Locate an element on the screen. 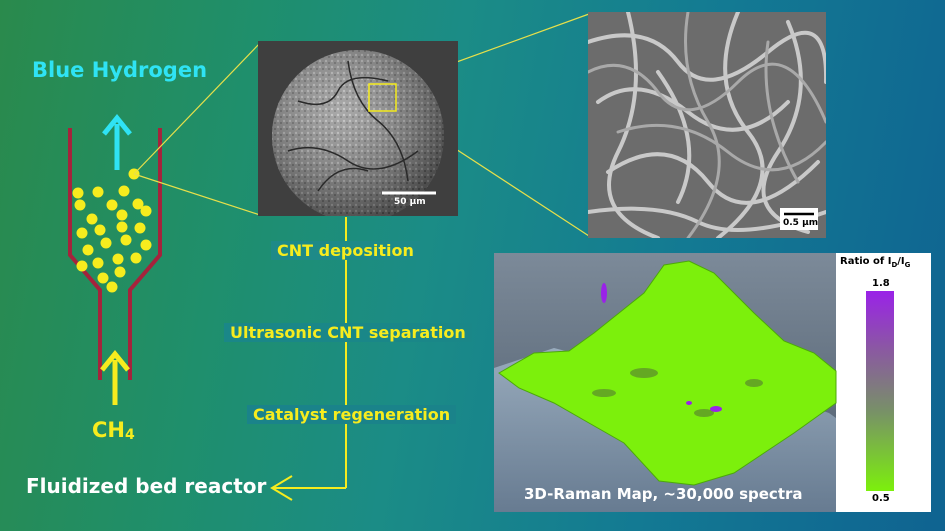 The width and height of the screenshot is (945, 531). zoom-line-bottom is located at coordinates (197, 194).